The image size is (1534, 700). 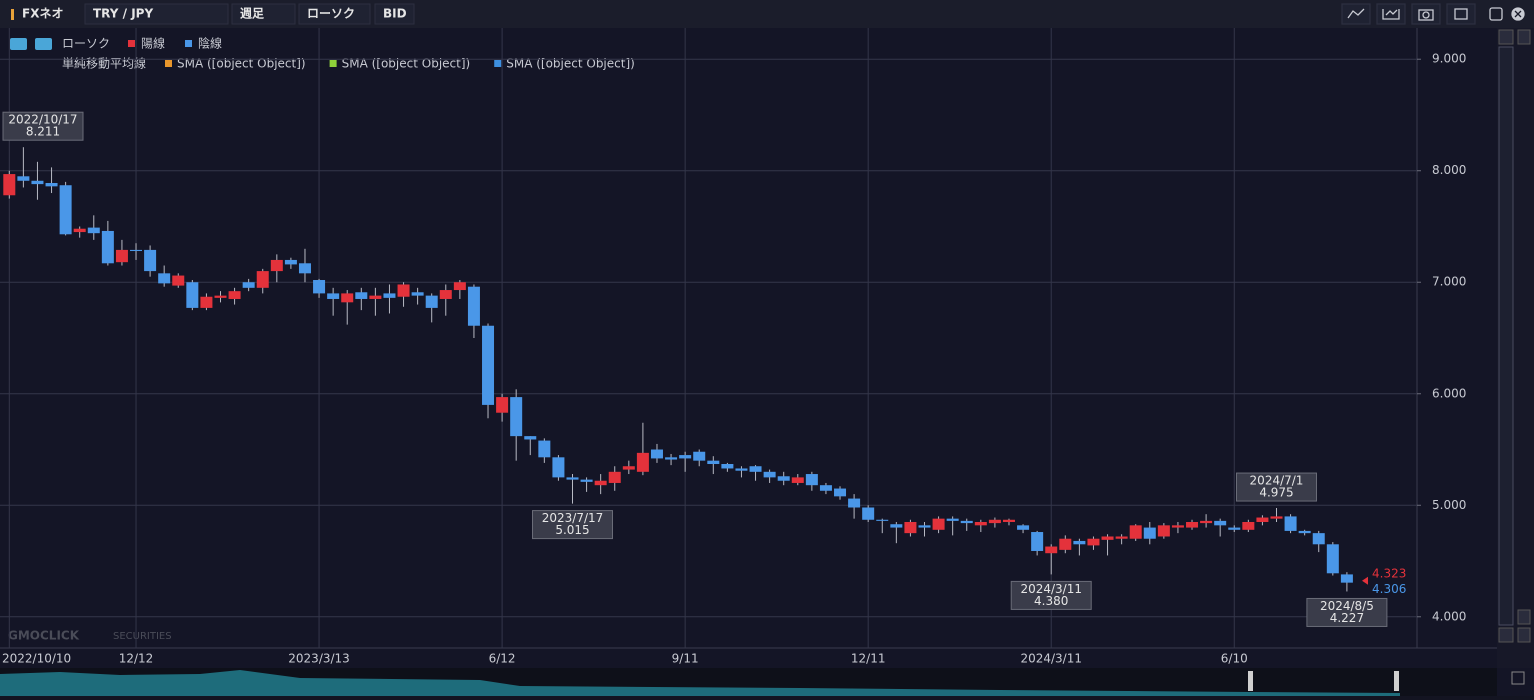 What do you see at coordinates (43, 132) in the screenshot?
I see `annotation-value: 8.211` at bounding box center [43, 132].